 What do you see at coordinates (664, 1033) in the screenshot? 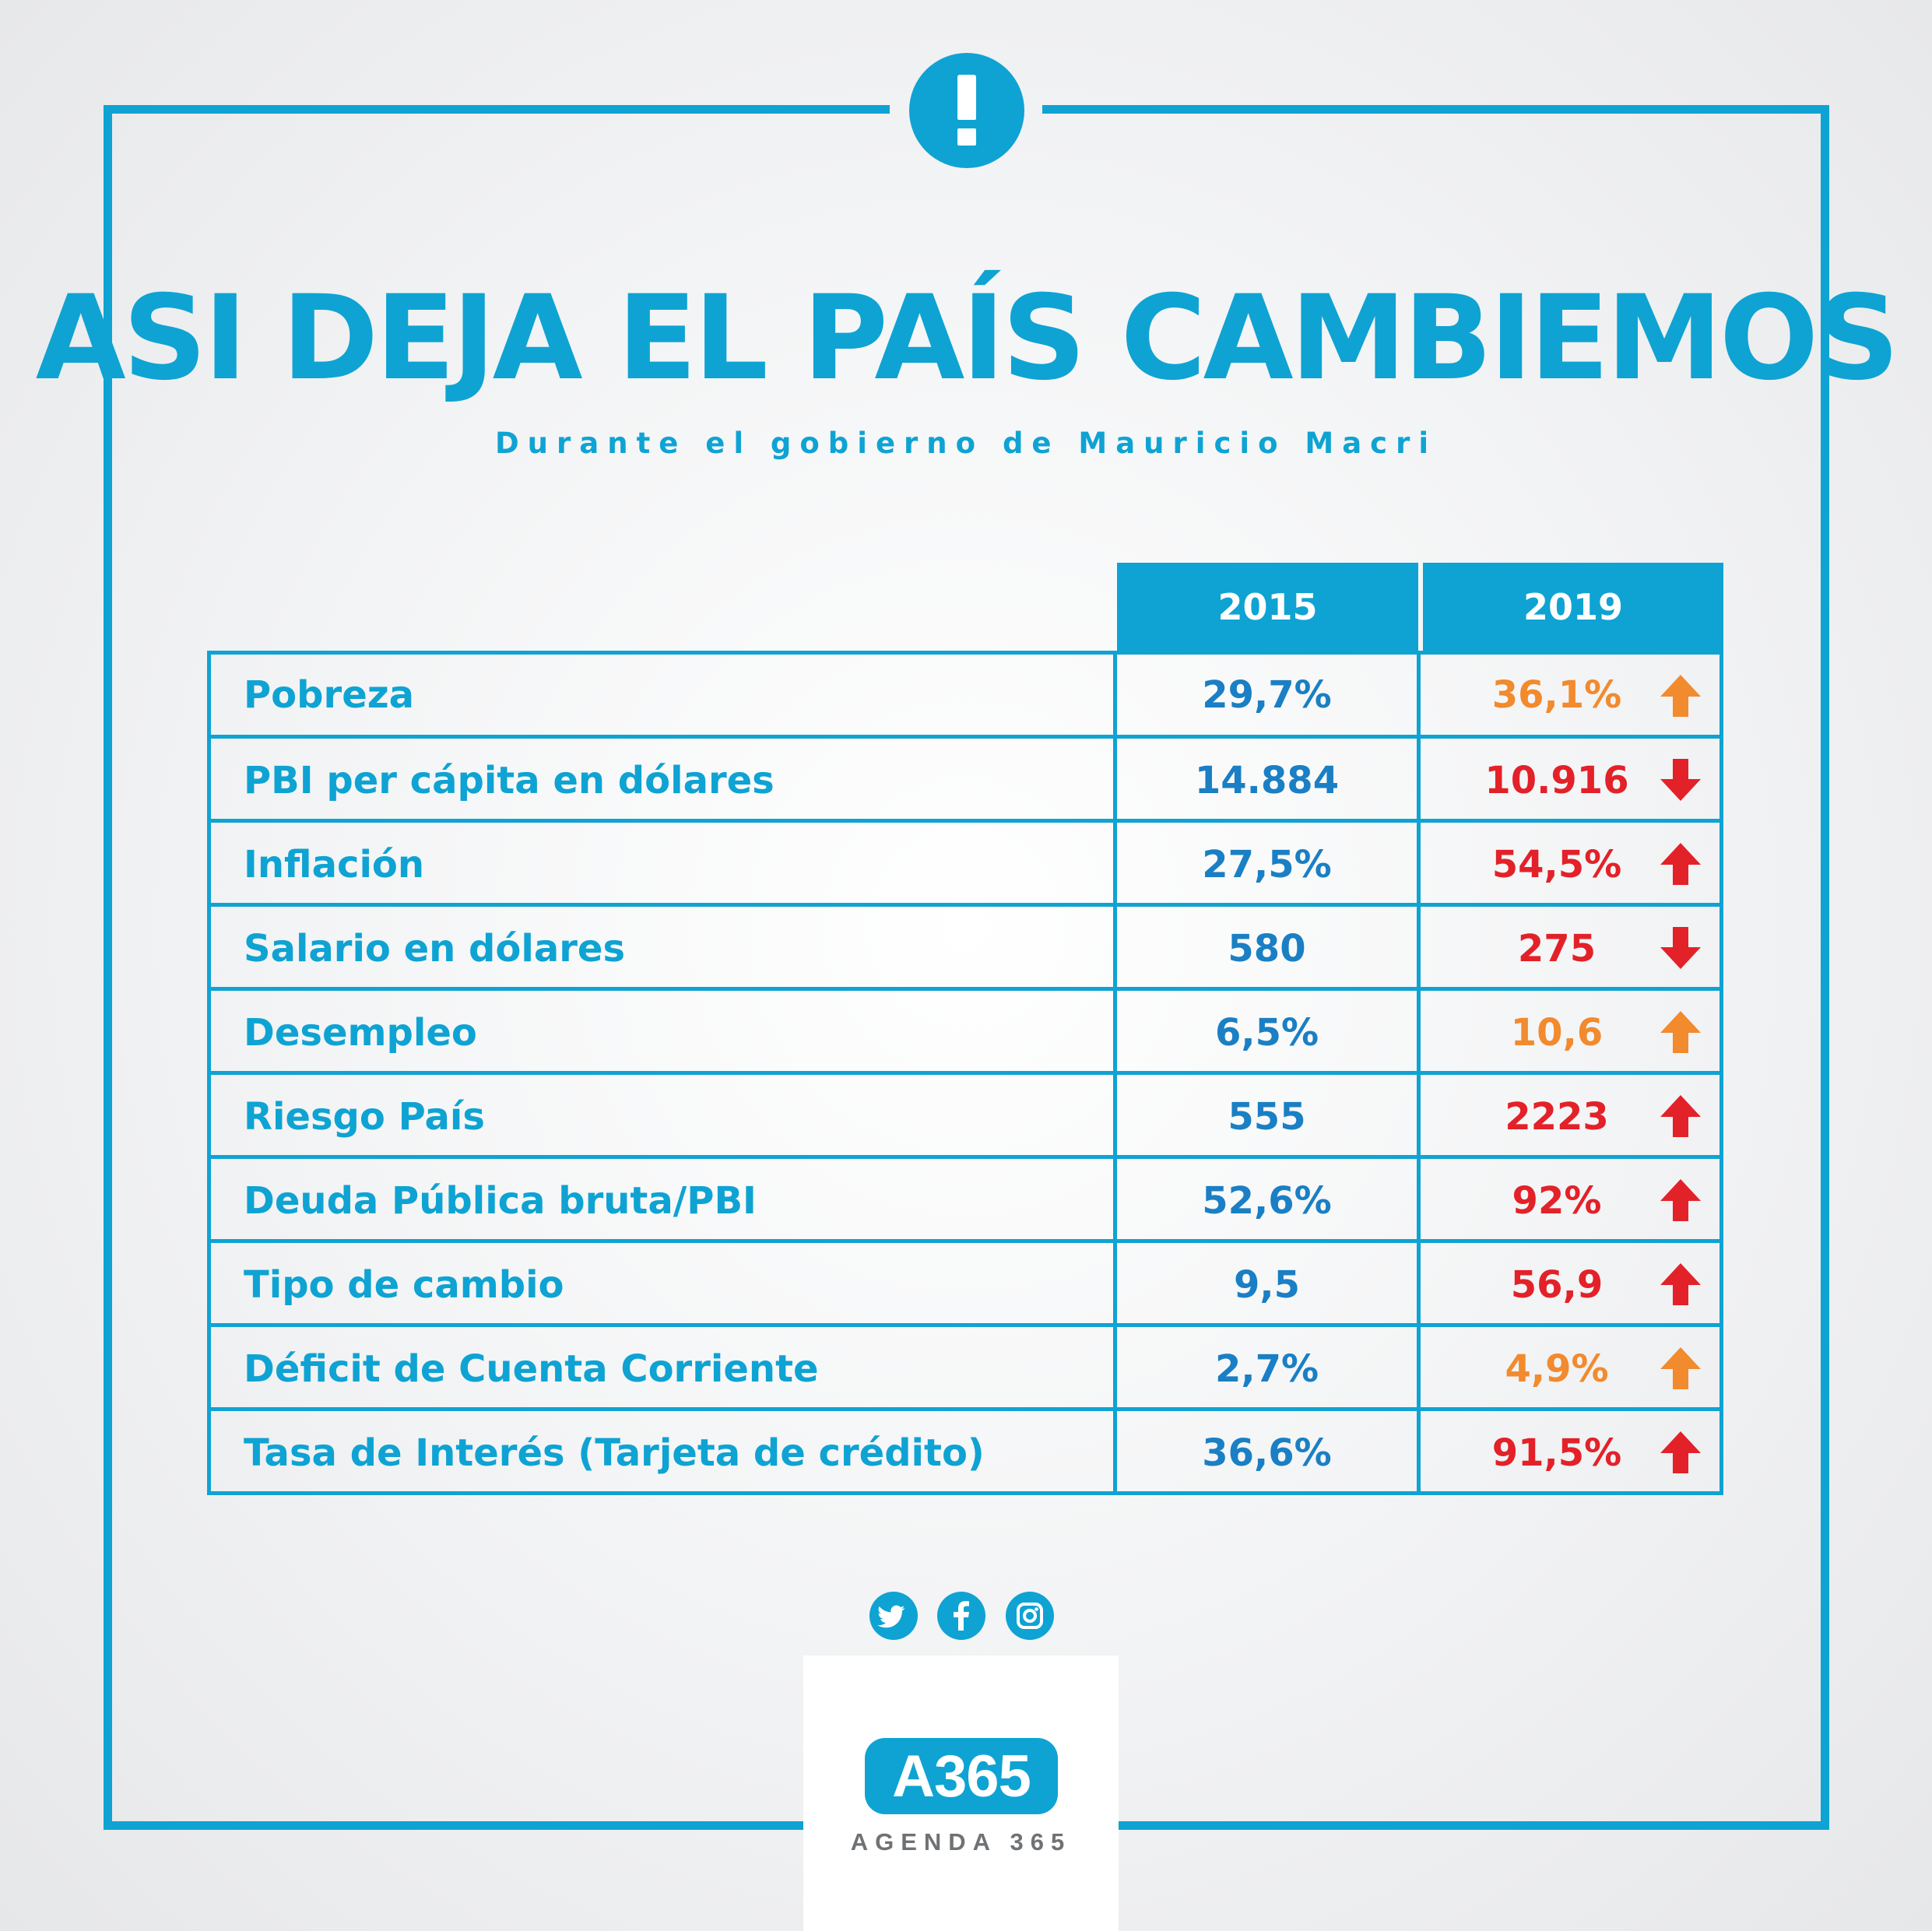
I see `row-label: Desempleo` at bounding box center [664, 1033].